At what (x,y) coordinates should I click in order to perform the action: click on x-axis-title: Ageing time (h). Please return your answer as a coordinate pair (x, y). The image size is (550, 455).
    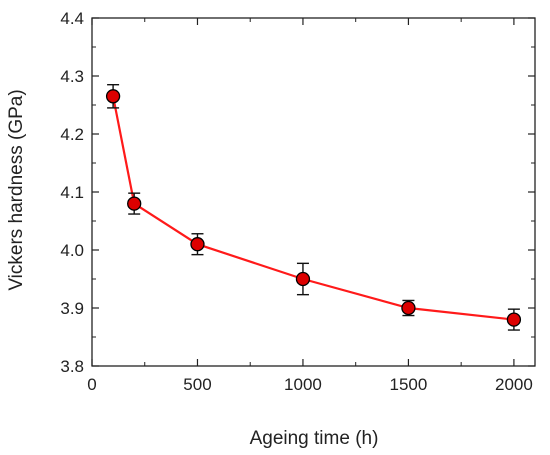
    Looking at the image, I should click on (314, 438).